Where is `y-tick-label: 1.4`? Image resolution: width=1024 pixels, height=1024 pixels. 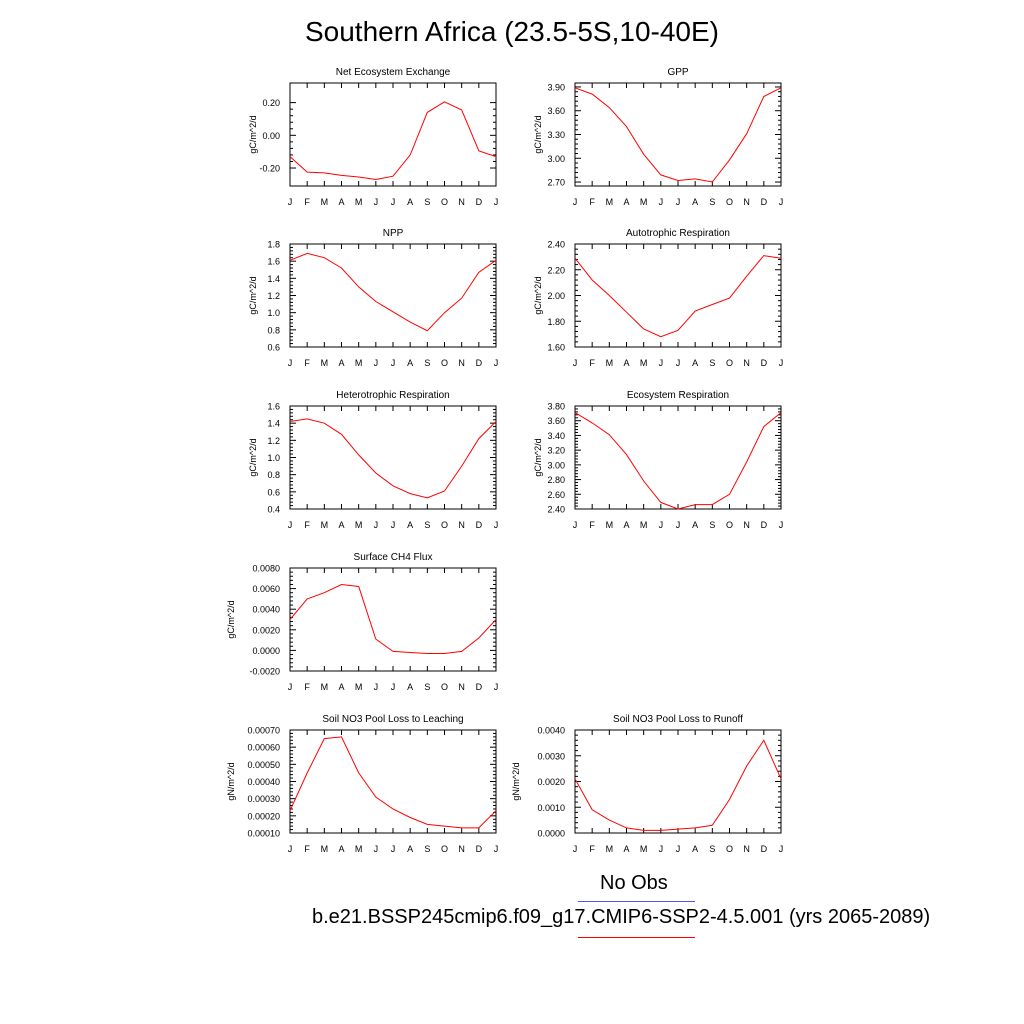
y-tick-label: 1.4 is located at coordinates (273, 279).